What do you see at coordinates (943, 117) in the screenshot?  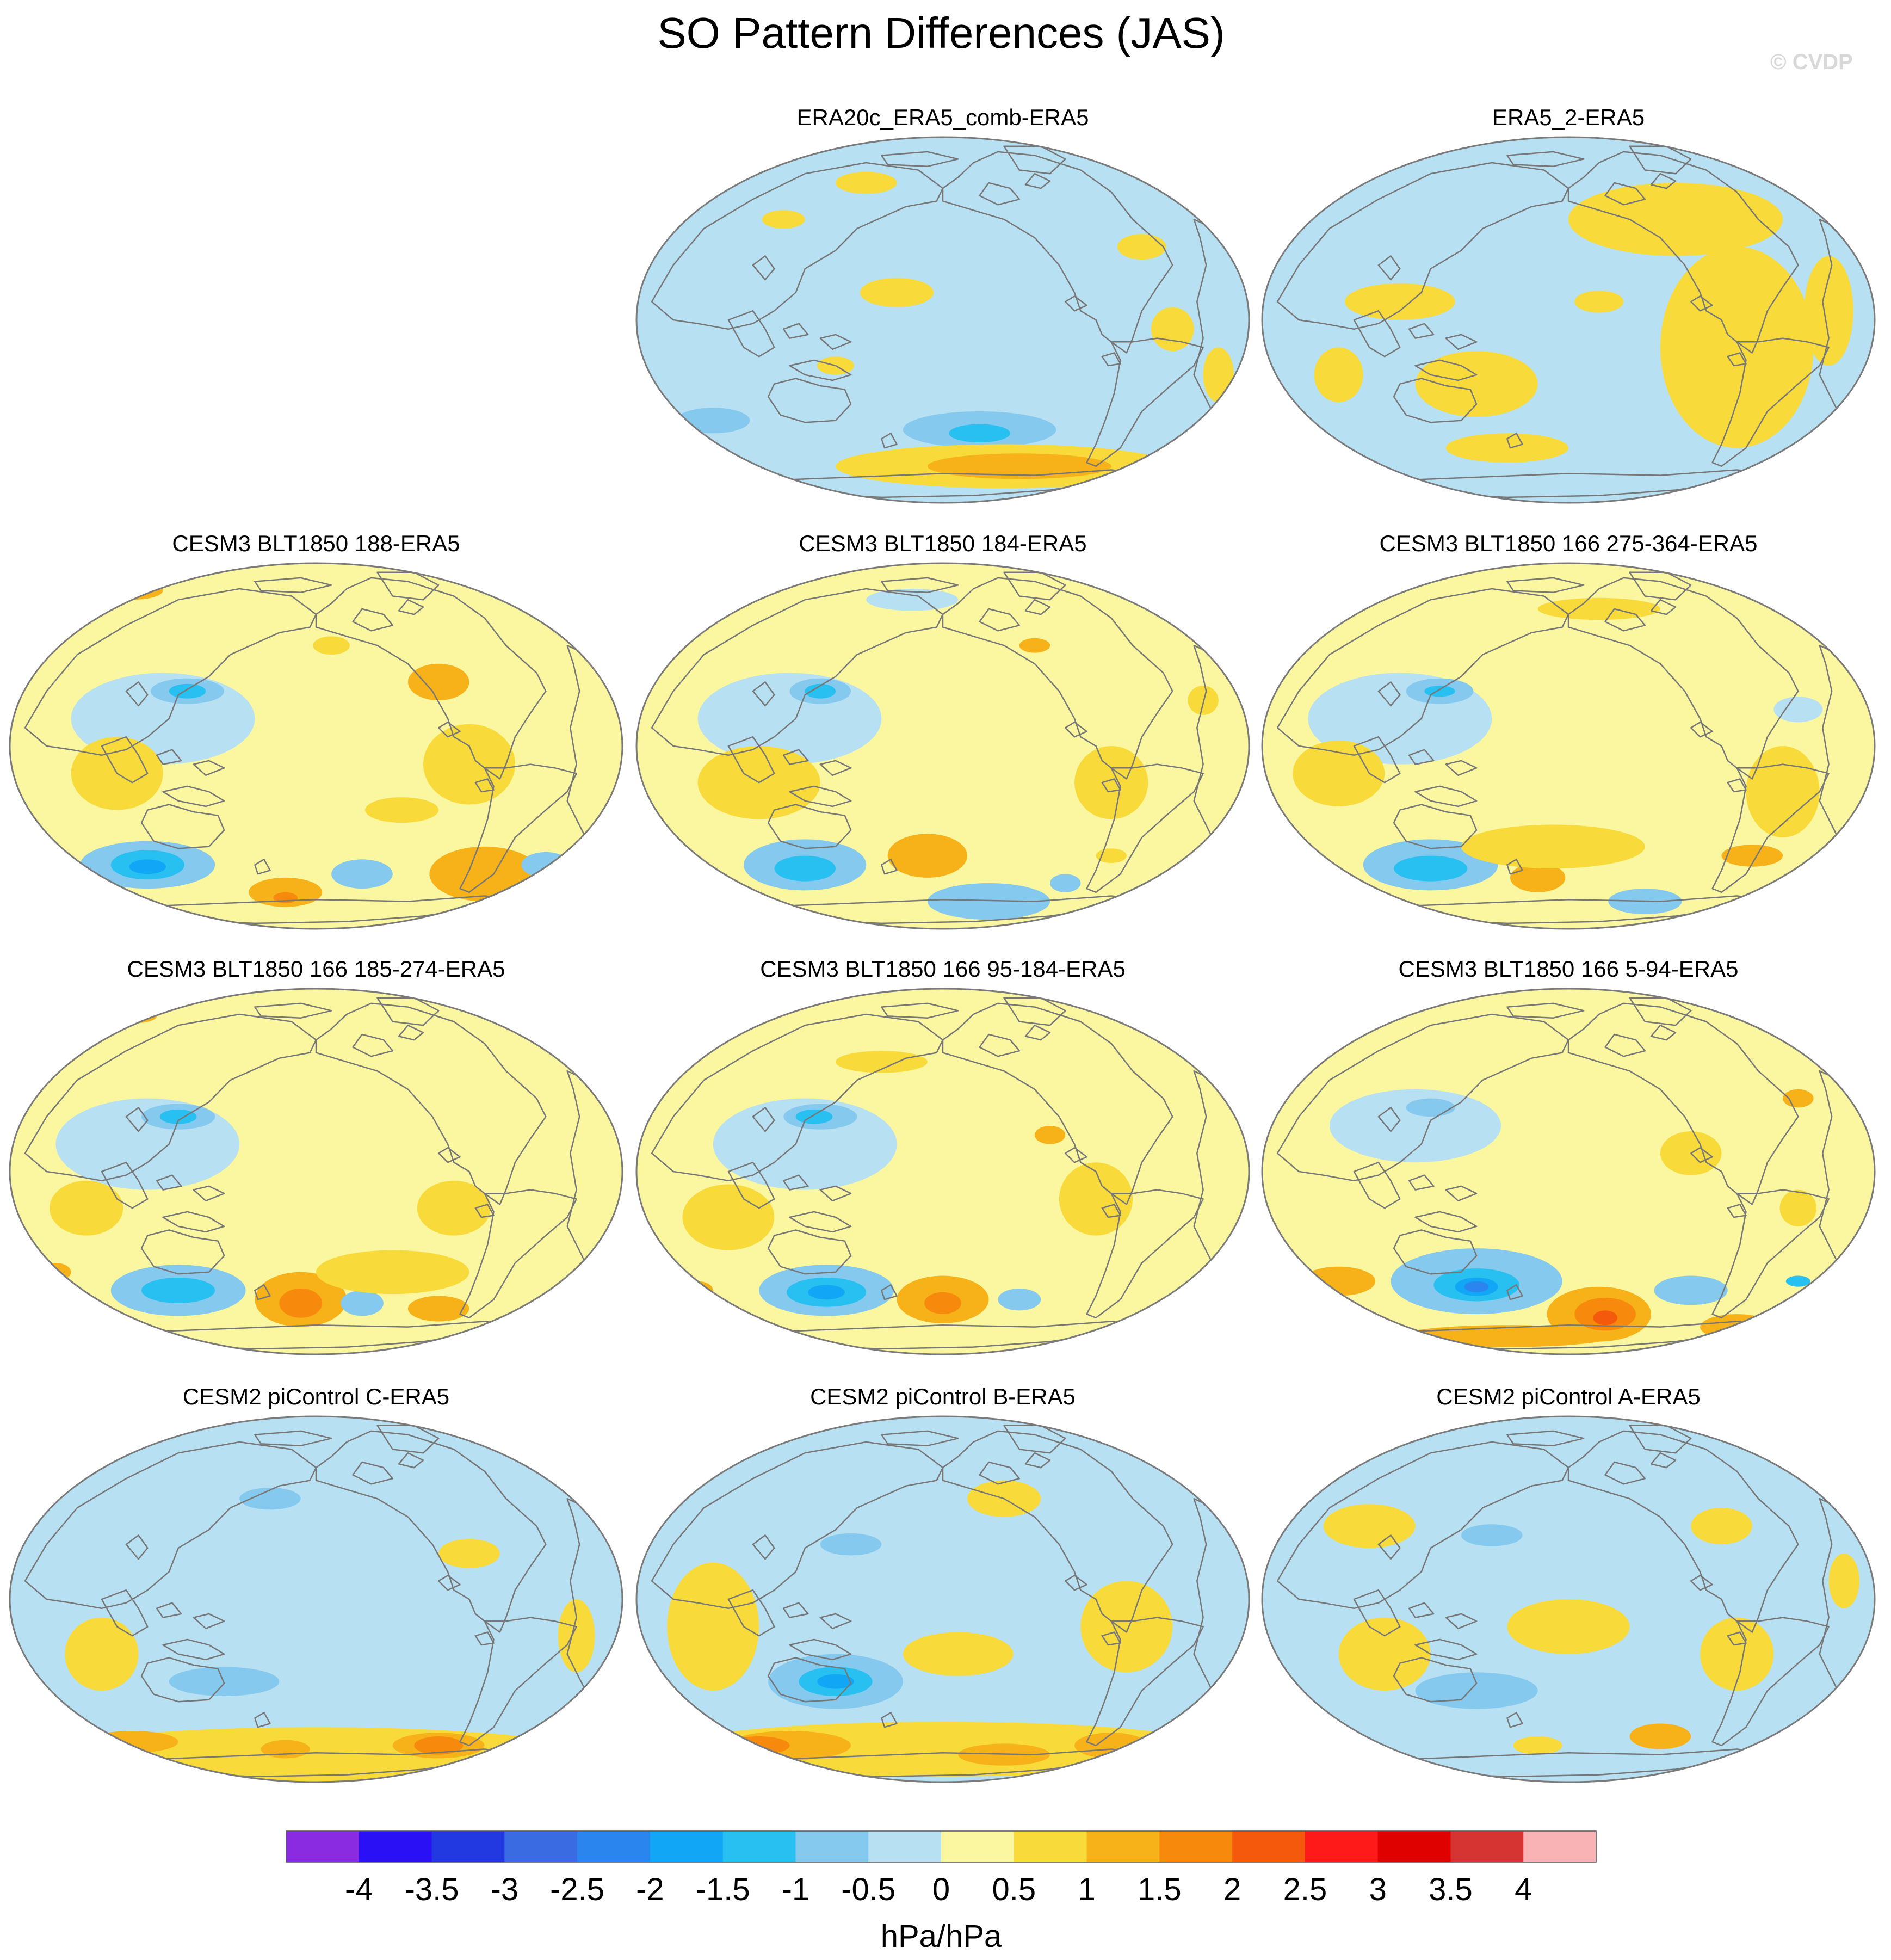 I see `panel-title: ERA20c_ERA5_comb-ERA5` at bounding box center [943, 117].